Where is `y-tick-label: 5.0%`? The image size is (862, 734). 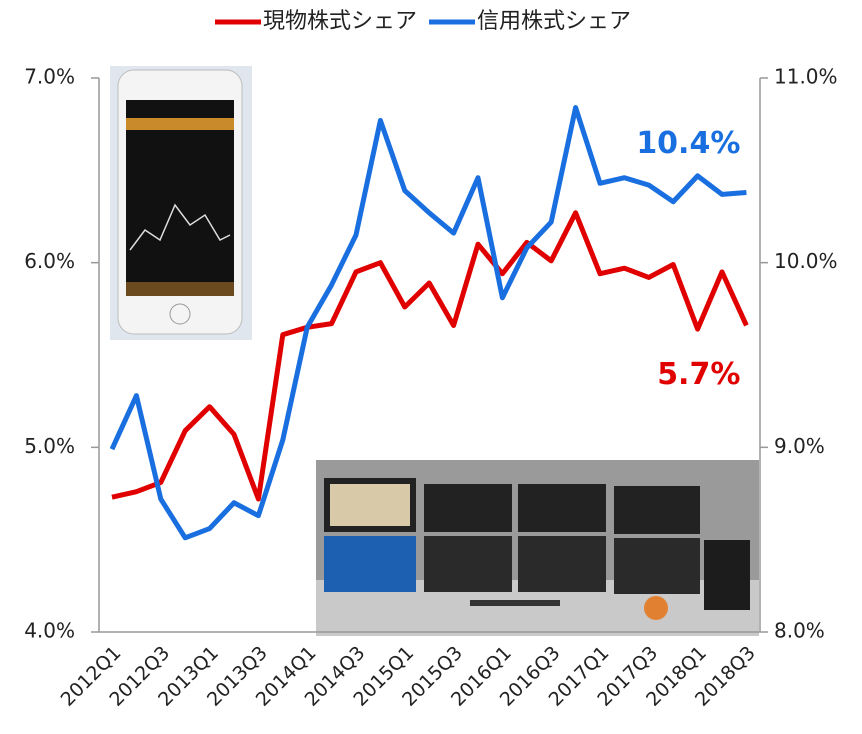 y-tick-label: 5.0% is located at coordinates (49, 446).